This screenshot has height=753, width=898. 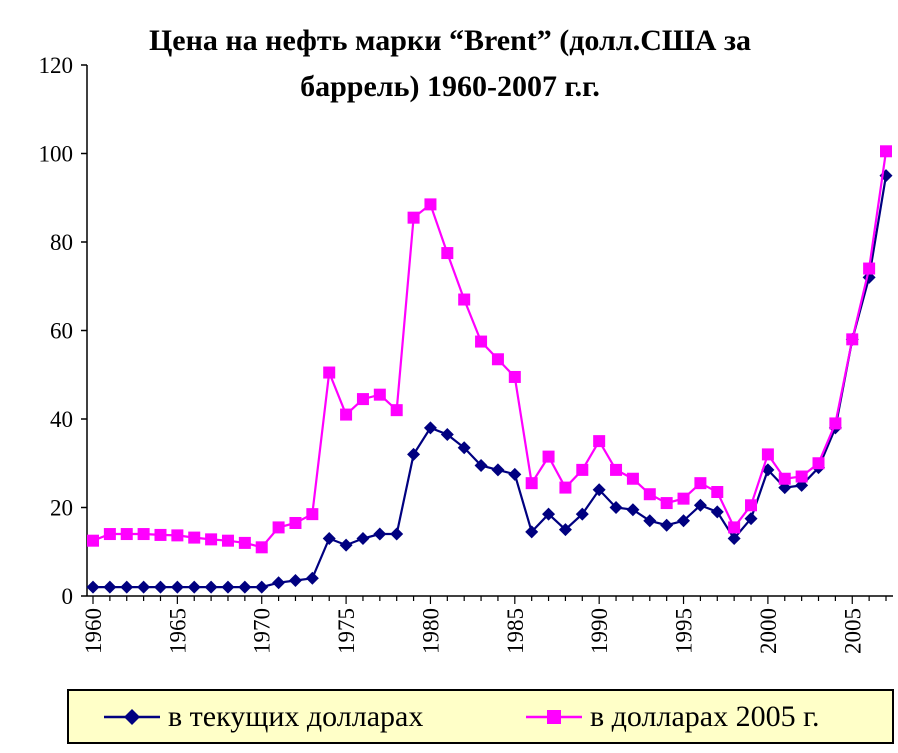 I want to click on legend-item-current-dollars: в текущих долларах, so click(x=262, y=716).